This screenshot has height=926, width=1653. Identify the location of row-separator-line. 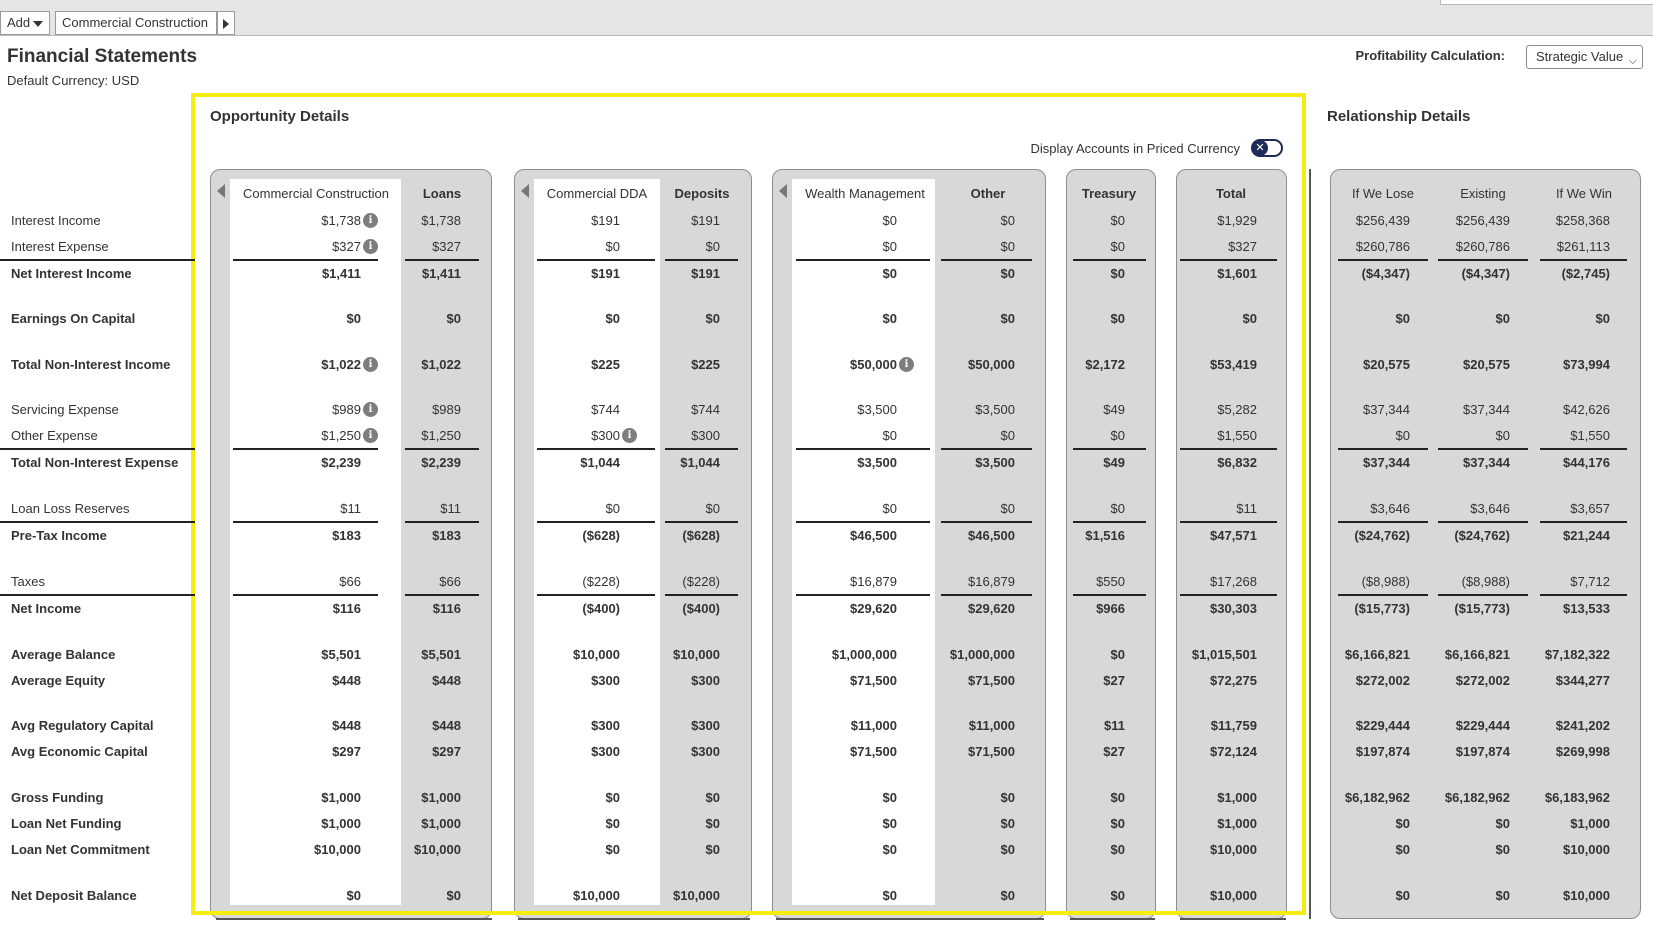
(97, 449).